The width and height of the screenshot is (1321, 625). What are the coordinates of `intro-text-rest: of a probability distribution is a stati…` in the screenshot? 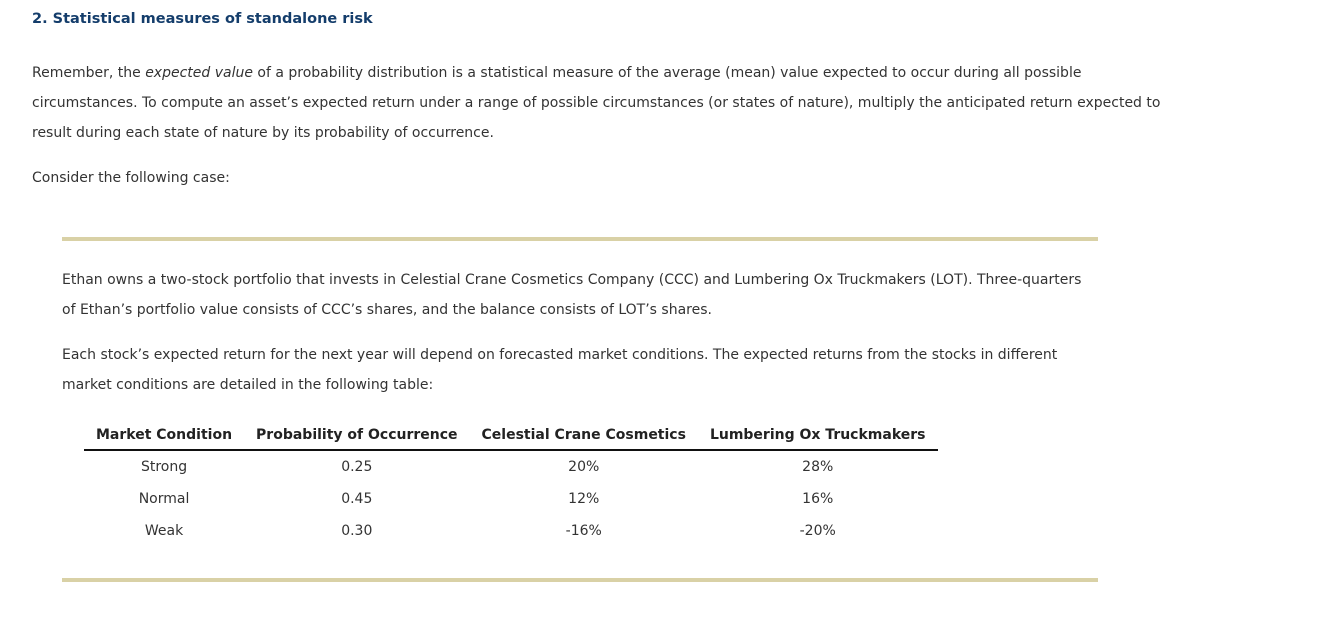 It's located at (596, 103).